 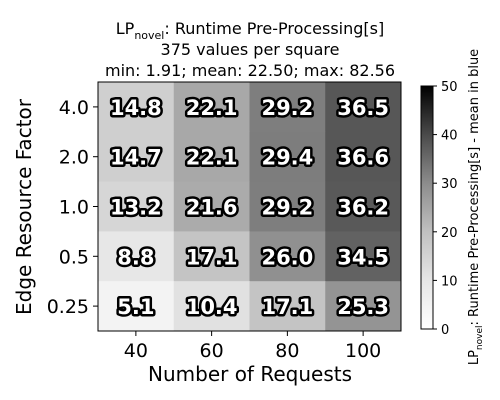 What do you see at coordinates (427, 207) in the screenshot?
I see `colorbar` at bounding box center [427, 207].